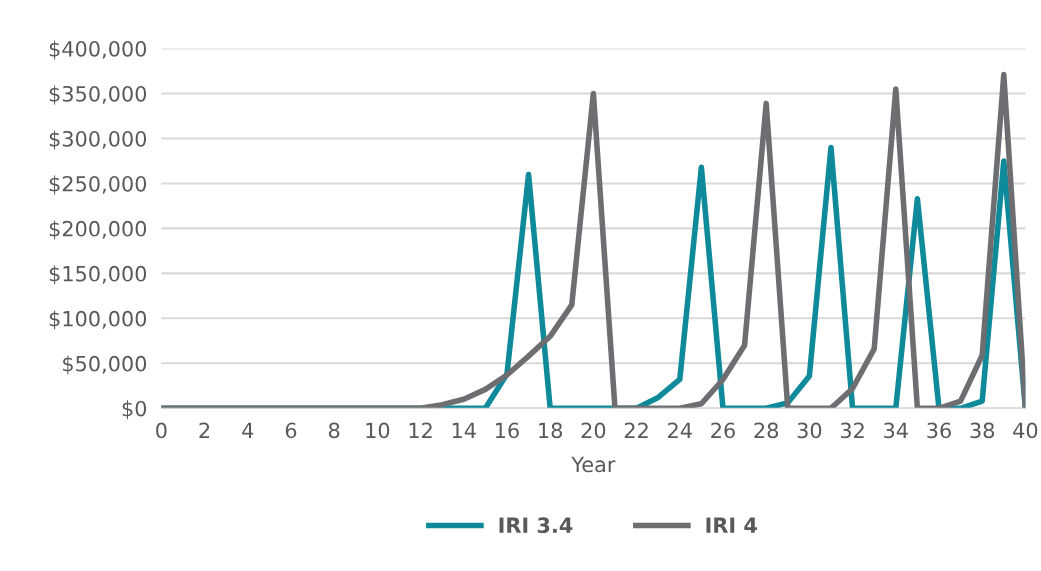  Describe the element at coordinates (420, 430) in the screenshot. I see `x-tick-label: 12` at that location.